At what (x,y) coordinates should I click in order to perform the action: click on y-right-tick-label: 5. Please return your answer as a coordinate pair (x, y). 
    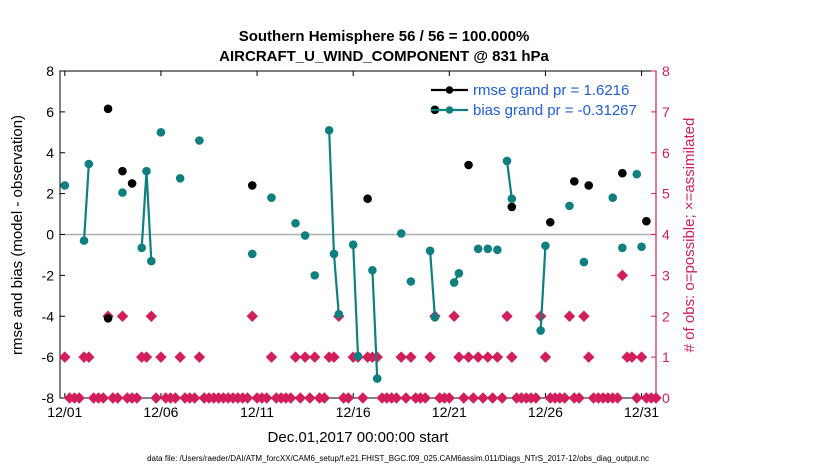
    Looking at the image, I should click on (666, 194).